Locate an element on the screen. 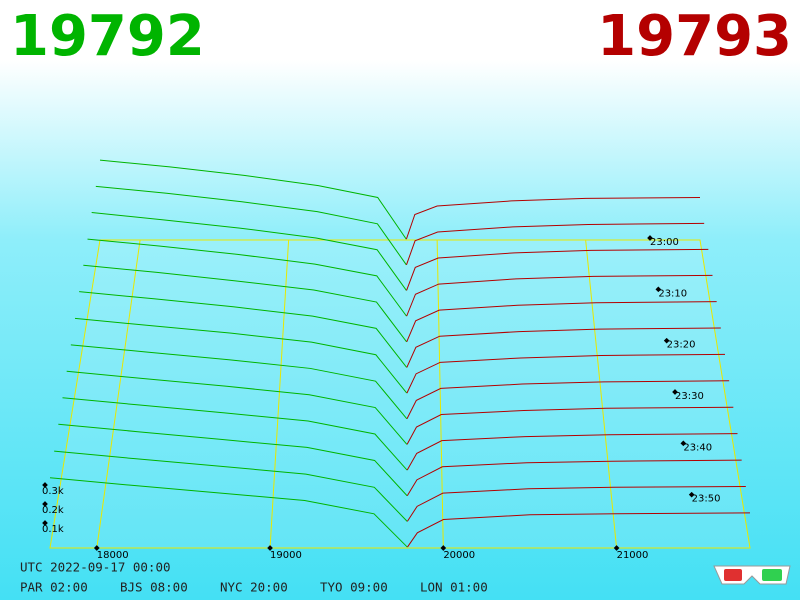 Image resolution: width=800 pixels, height=600 pixels. clock: LON 01:00 is located at coordinates (454, 587).